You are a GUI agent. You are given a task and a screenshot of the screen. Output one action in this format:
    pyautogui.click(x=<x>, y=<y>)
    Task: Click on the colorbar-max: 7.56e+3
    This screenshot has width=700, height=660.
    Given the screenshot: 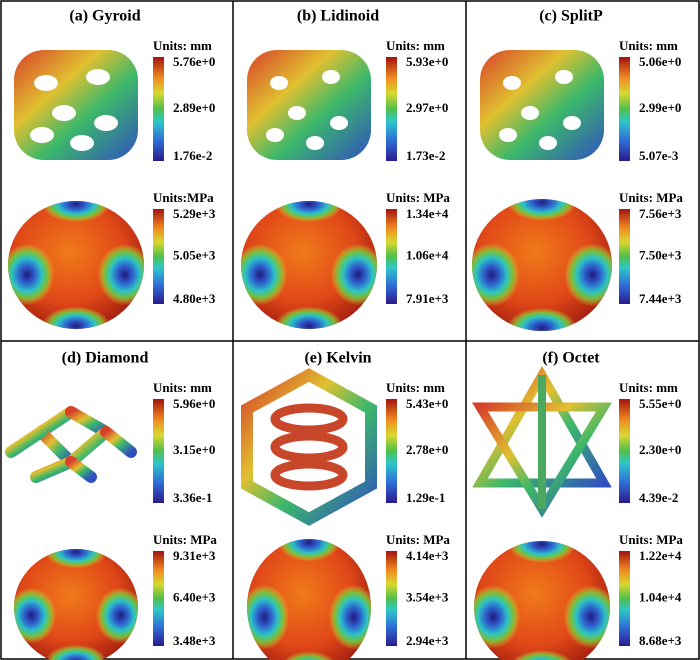 What is the action you would take?
    pyautogui.click(x=660, y=213)
    